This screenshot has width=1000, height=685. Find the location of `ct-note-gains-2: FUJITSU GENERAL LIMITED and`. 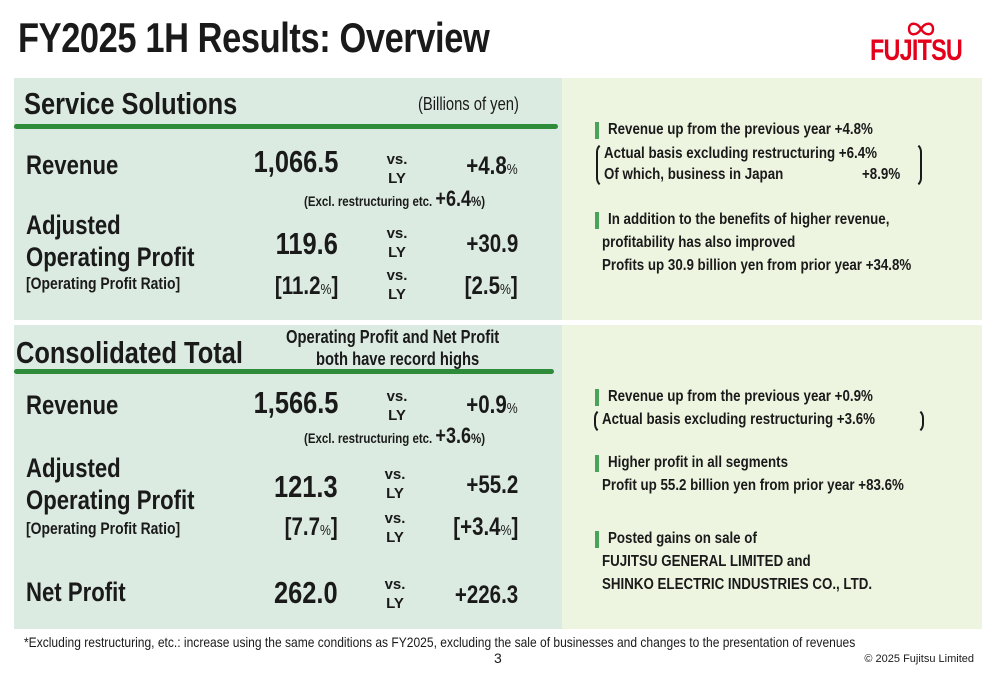

ct-note-gains-2: FUJITSU GENERAL LIMITED and is located at coordinates (706, 561).